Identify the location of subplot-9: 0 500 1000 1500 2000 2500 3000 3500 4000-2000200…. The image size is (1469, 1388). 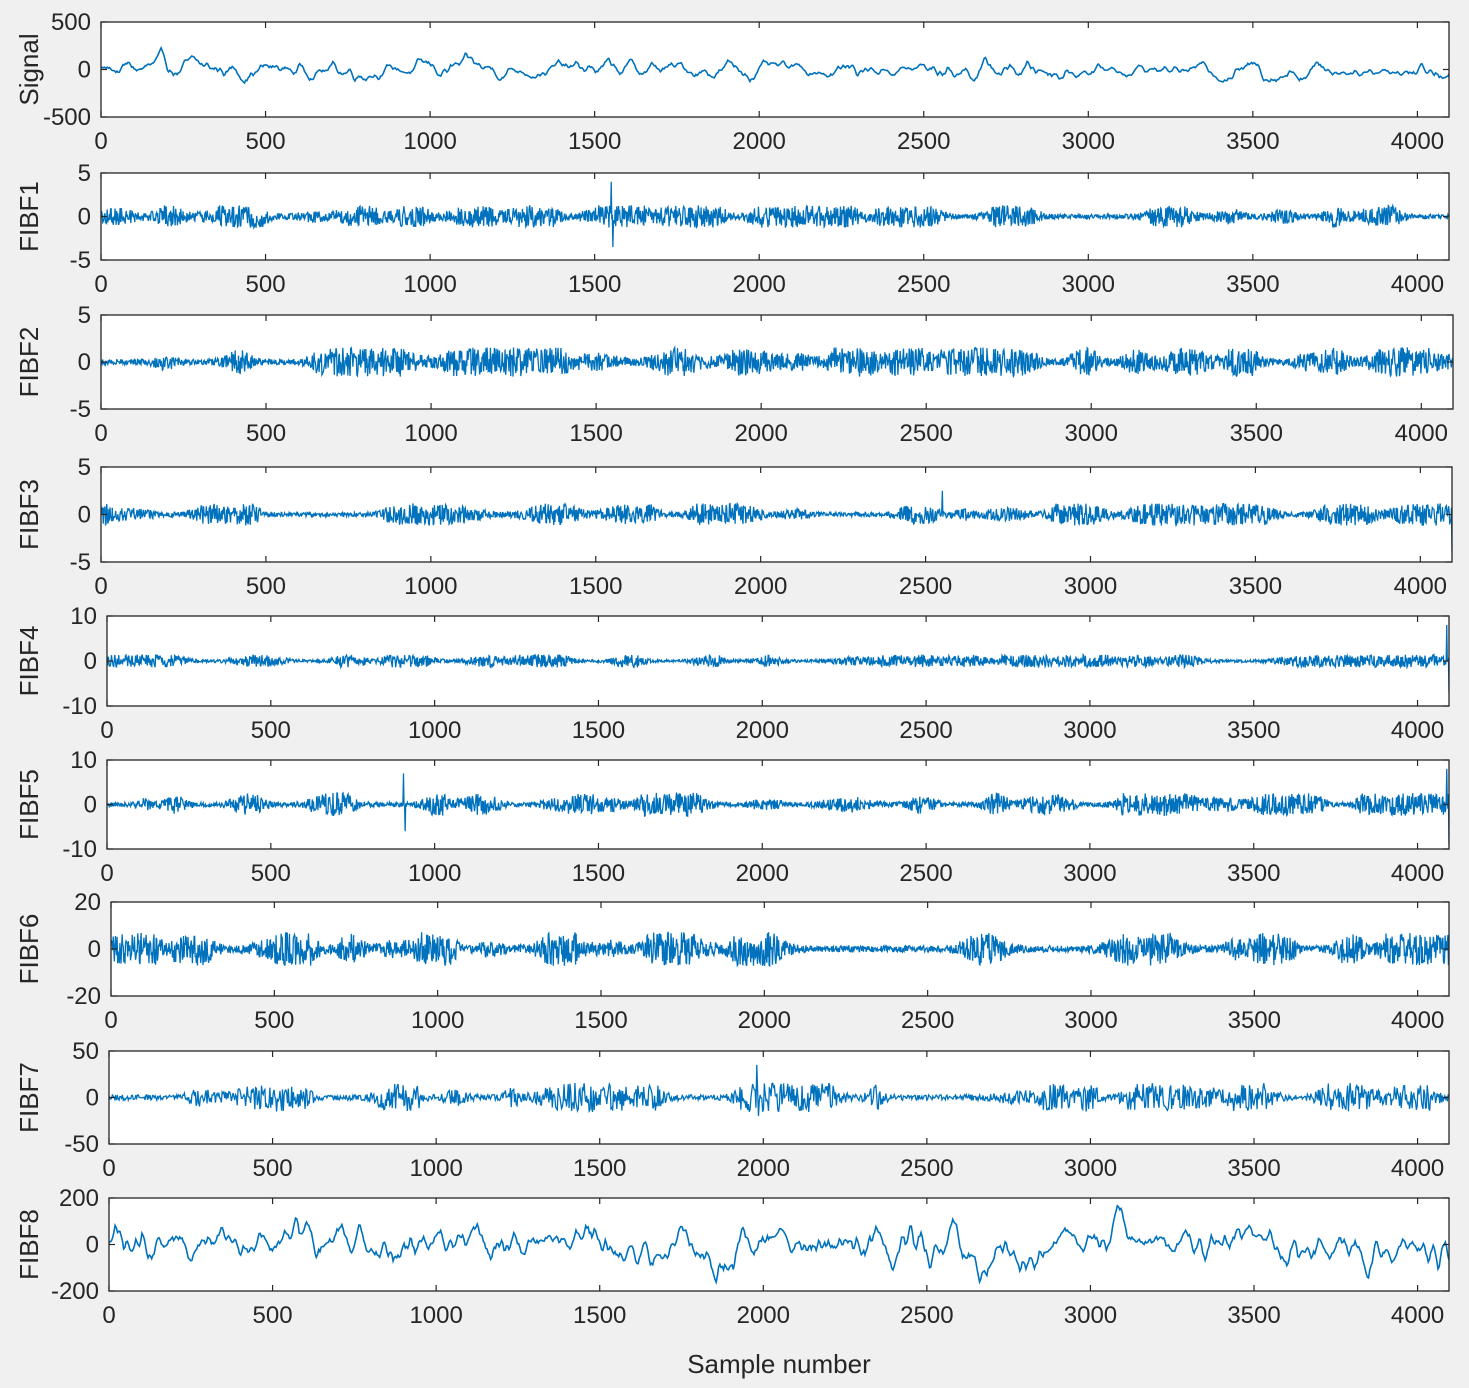
(732, 1257).